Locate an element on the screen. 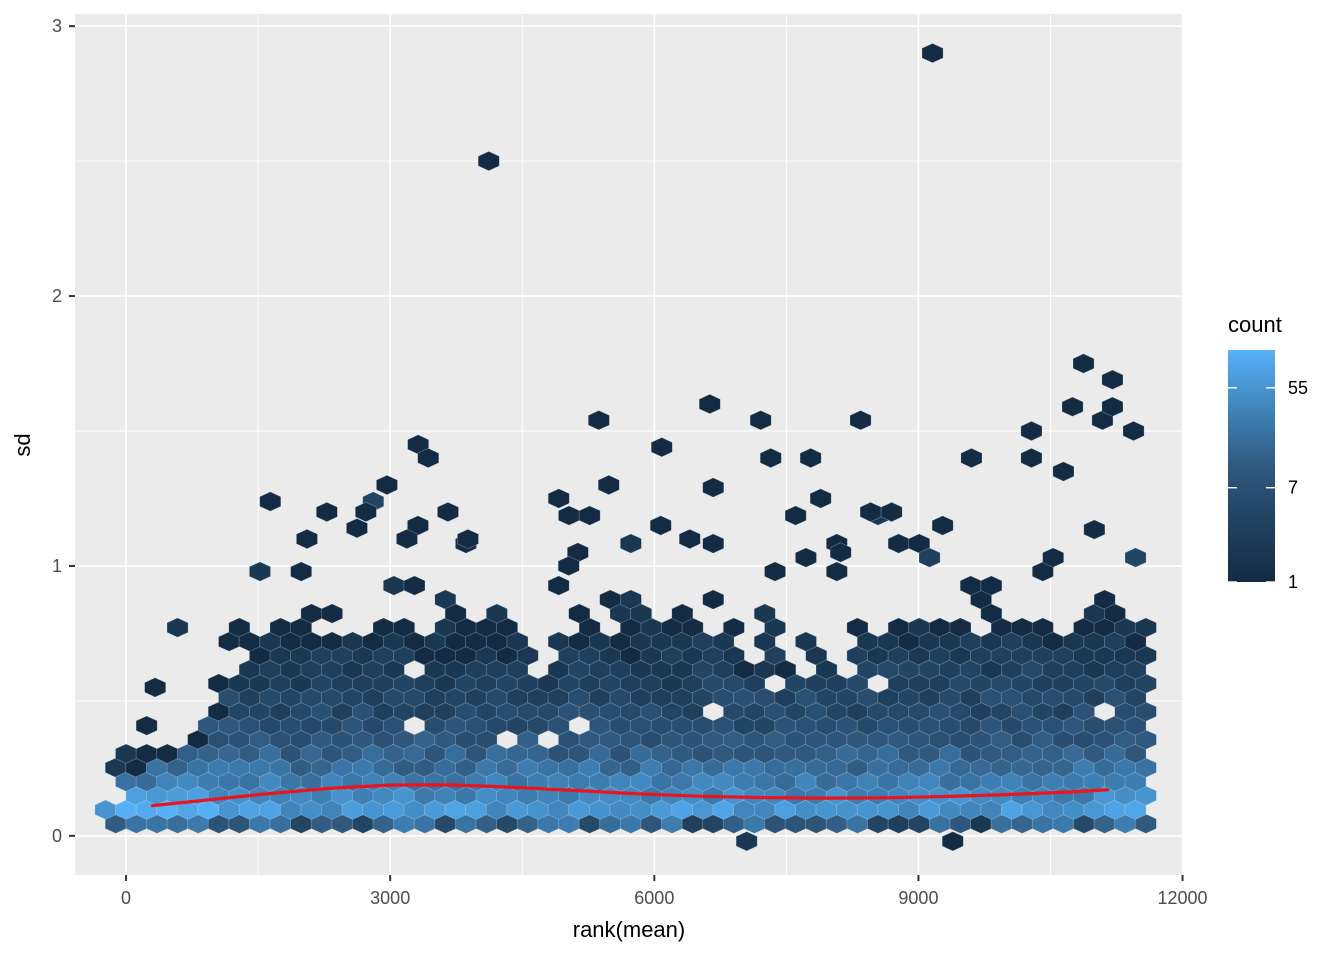  x-axis: 0 3000 6000 9000 12000 is located at coordinates (664, 891).